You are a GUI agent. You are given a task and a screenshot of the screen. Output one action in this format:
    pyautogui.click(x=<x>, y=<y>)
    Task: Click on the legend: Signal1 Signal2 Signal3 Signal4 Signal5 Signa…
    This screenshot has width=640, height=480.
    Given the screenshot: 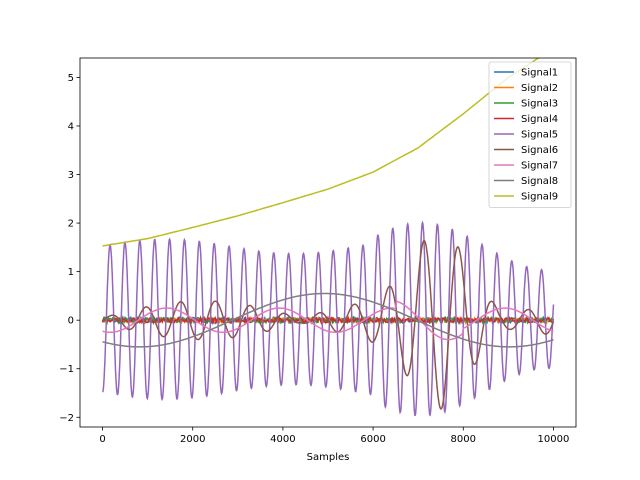 What is the action you would take?
    pyautogui.click(x=530, y=134)
    